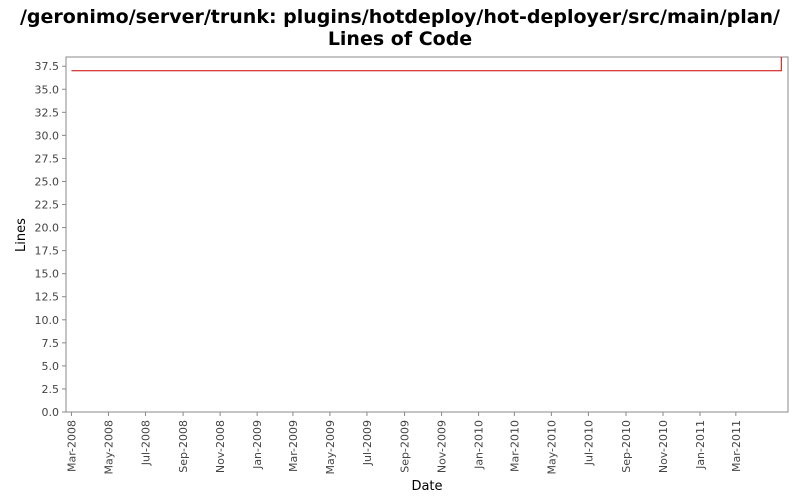 This screenshot has width=800, height=500. What do you see at coordinates (47, 181) in the screenshot?
I see `y-tick-label: 25.0` at bounding box center [47, 181].